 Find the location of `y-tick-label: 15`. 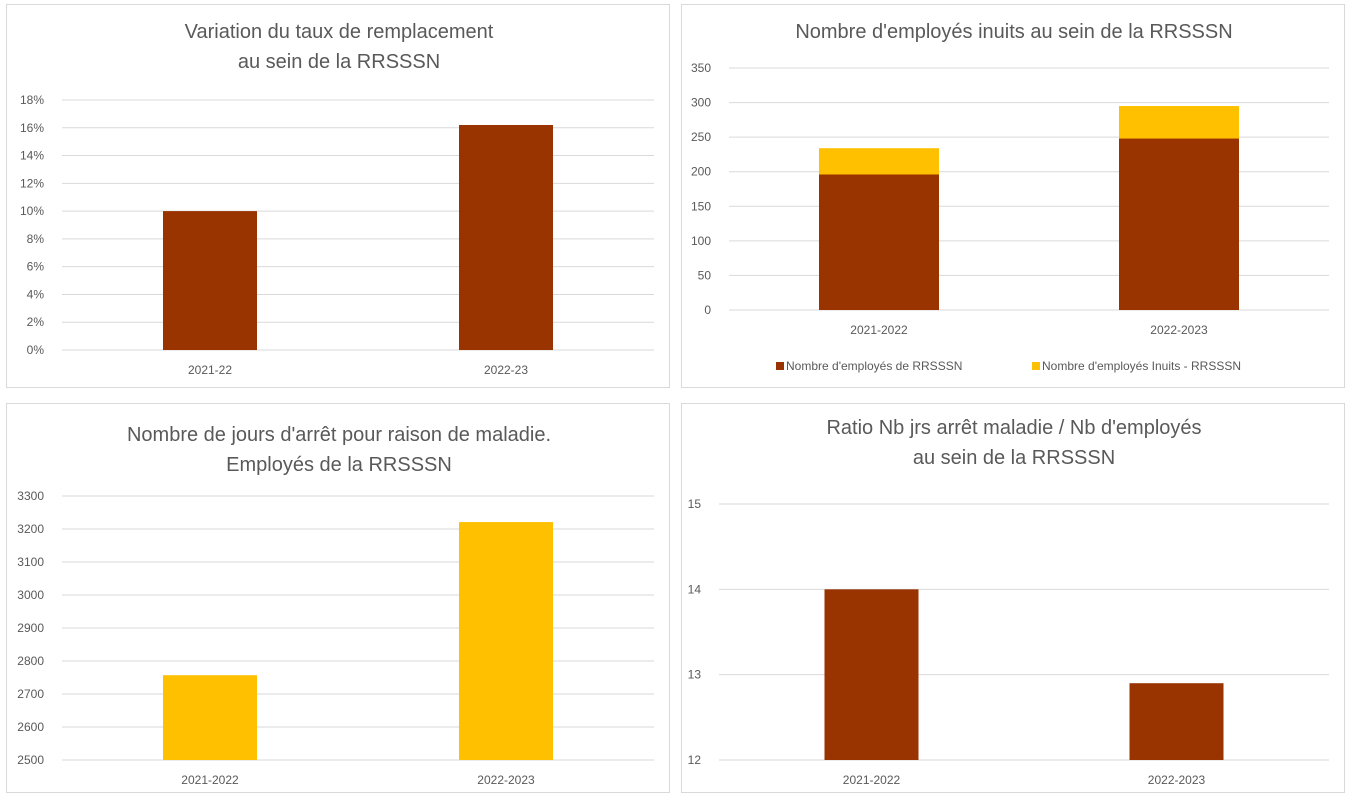

y-tick-label: 15 is located at coordinates (695, 504).